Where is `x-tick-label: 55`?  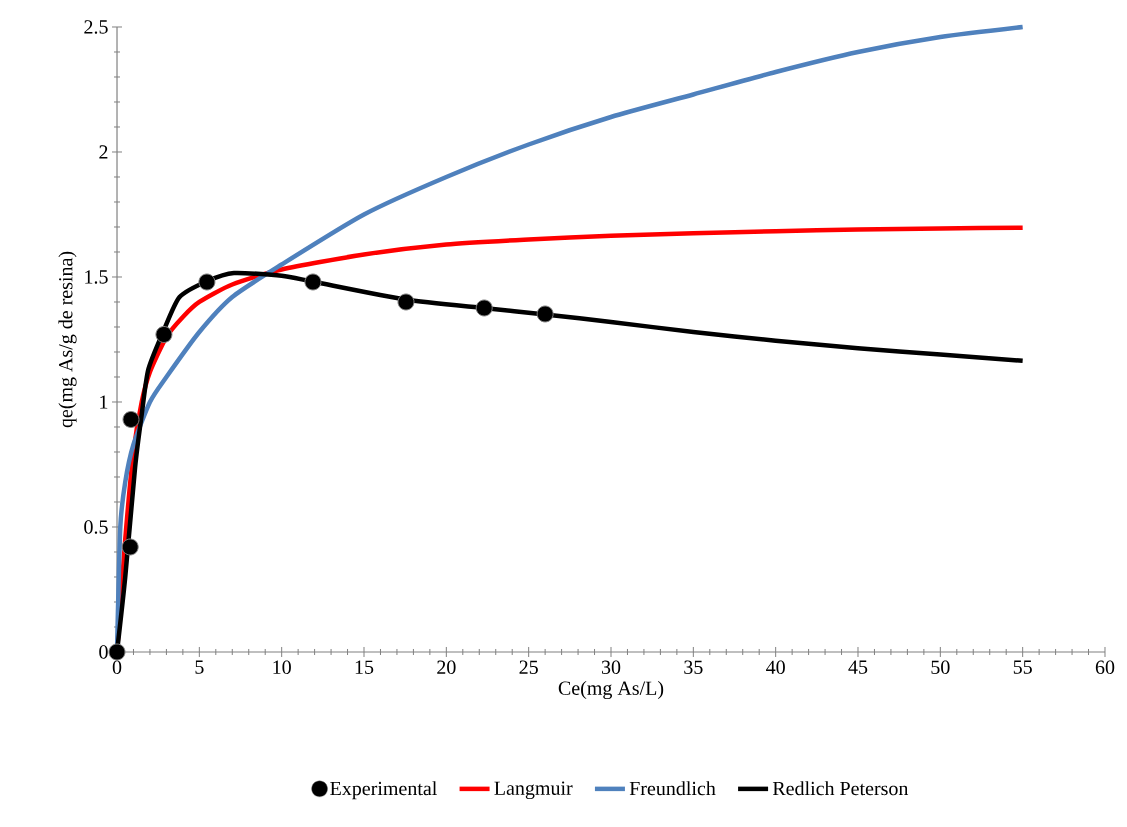
x-tick-label: 55 is located at coordinates (1022, 667).